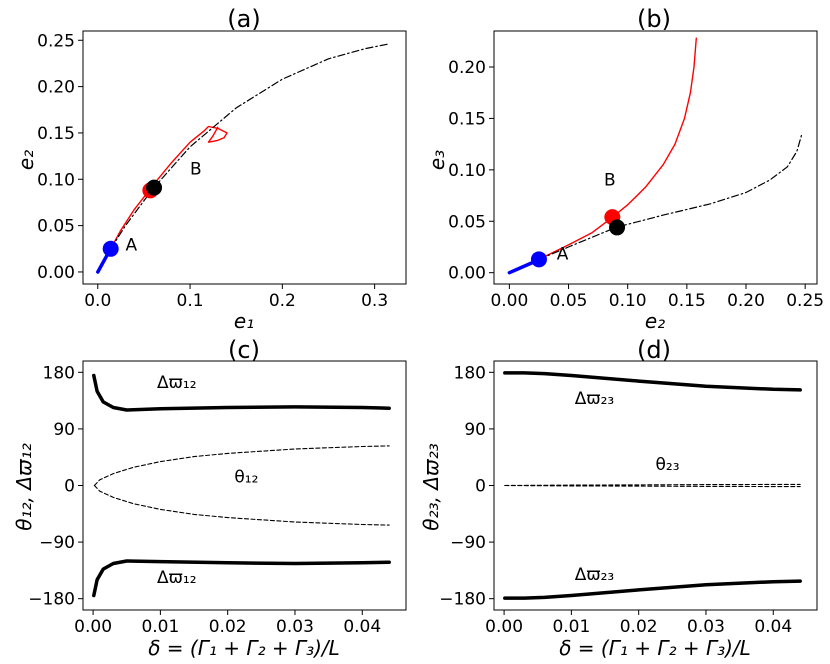 This screenshot has height=664, width=830. I want to click on panel-d-series, so click(652, 485).